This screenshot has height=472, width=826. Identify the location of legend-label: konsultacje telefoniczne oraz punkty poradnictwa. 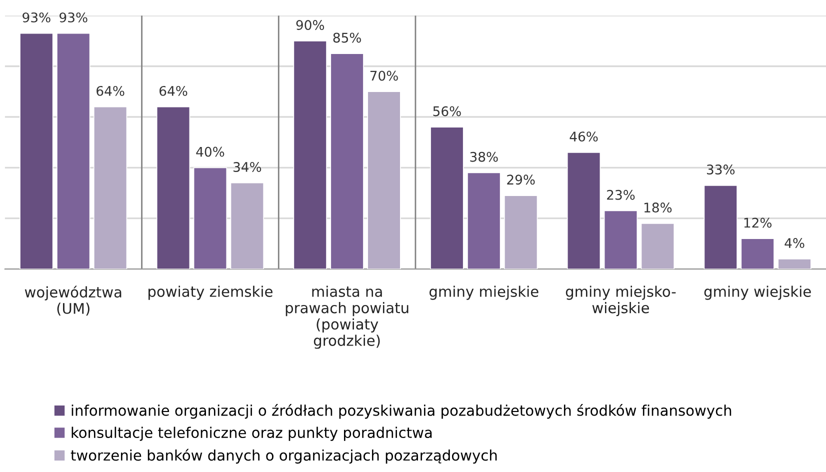
(252, 433).